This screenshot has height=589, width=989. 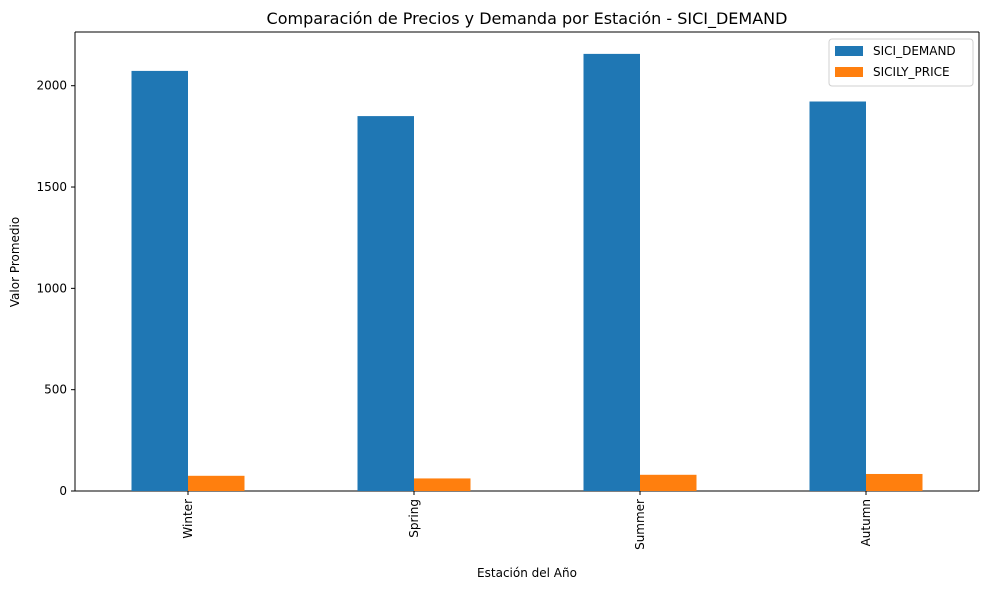 What do you see at coordinates (837, 296) in the screenshot?
I see `bar-sici-demand-autumn` at bounding box center [837, 296].